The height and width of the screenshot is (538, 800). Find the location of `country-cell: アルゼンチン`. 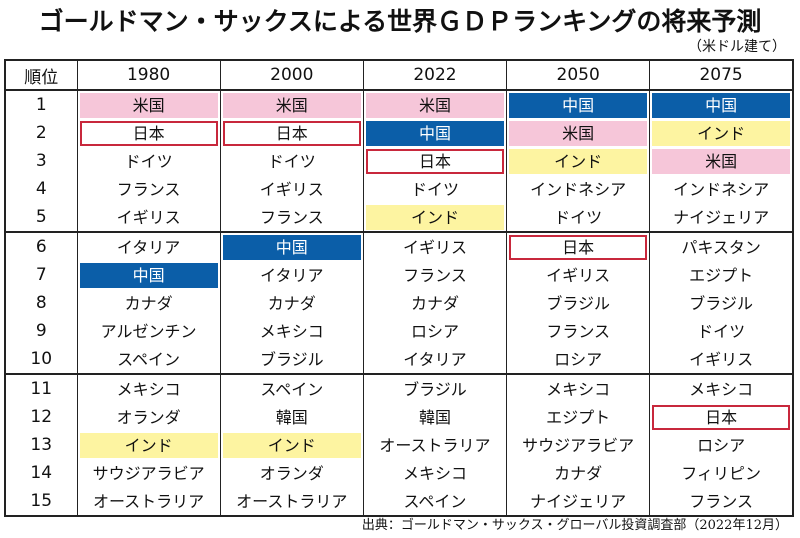

country-cell: アルゼンチン is located at coordinates (148, 331).